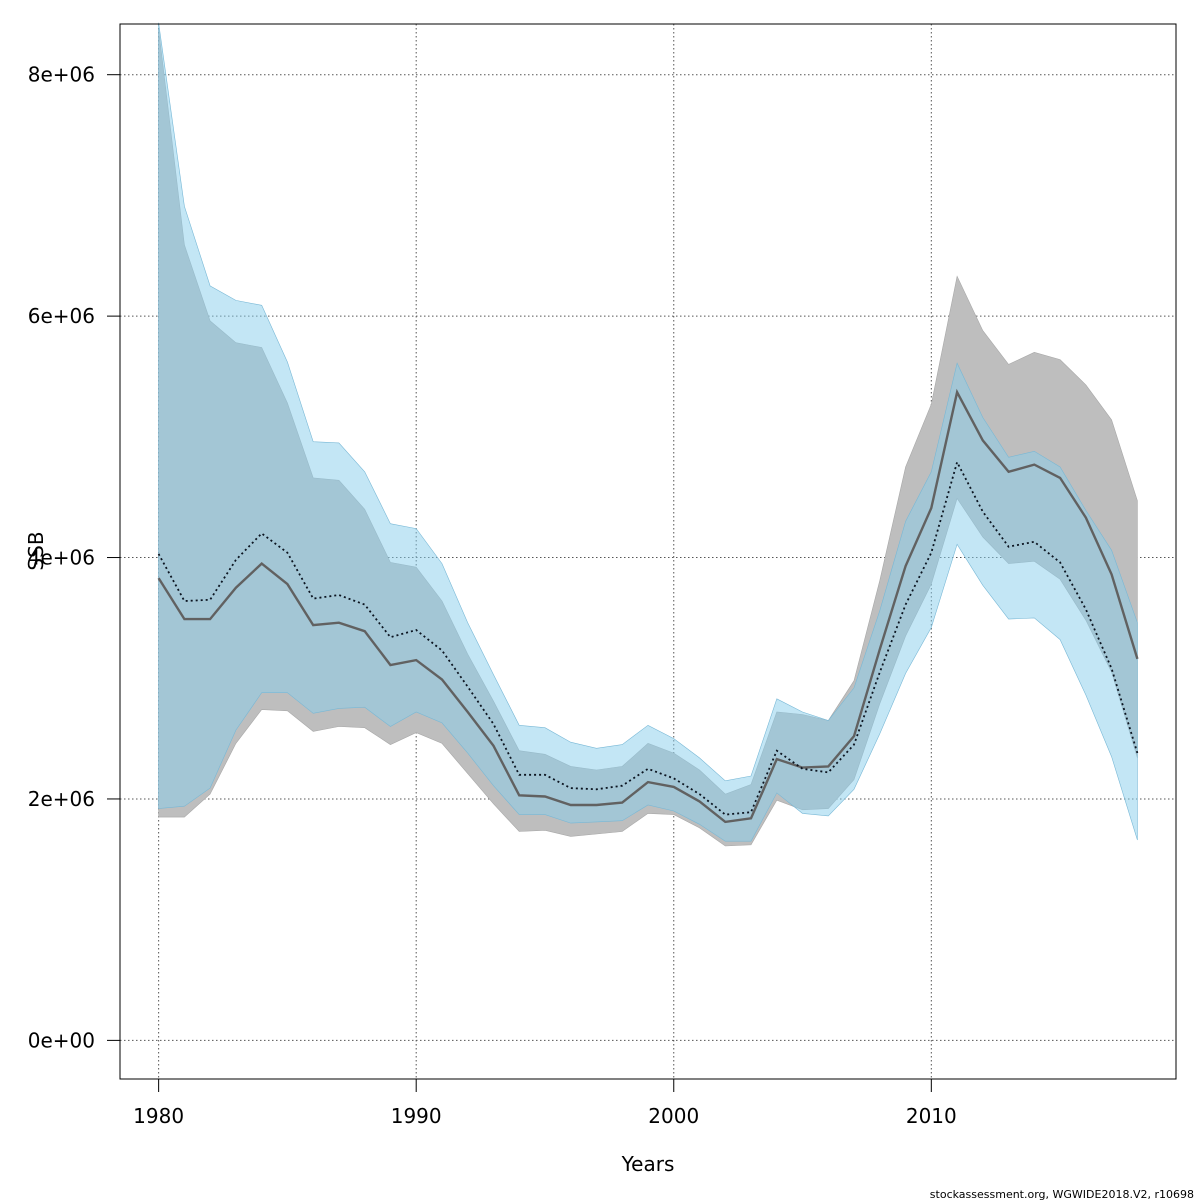  What do you see at coordinates (36, 550) in the screenshot?
I see `y-axis-title: SSB` at bounding box center [36, 550].